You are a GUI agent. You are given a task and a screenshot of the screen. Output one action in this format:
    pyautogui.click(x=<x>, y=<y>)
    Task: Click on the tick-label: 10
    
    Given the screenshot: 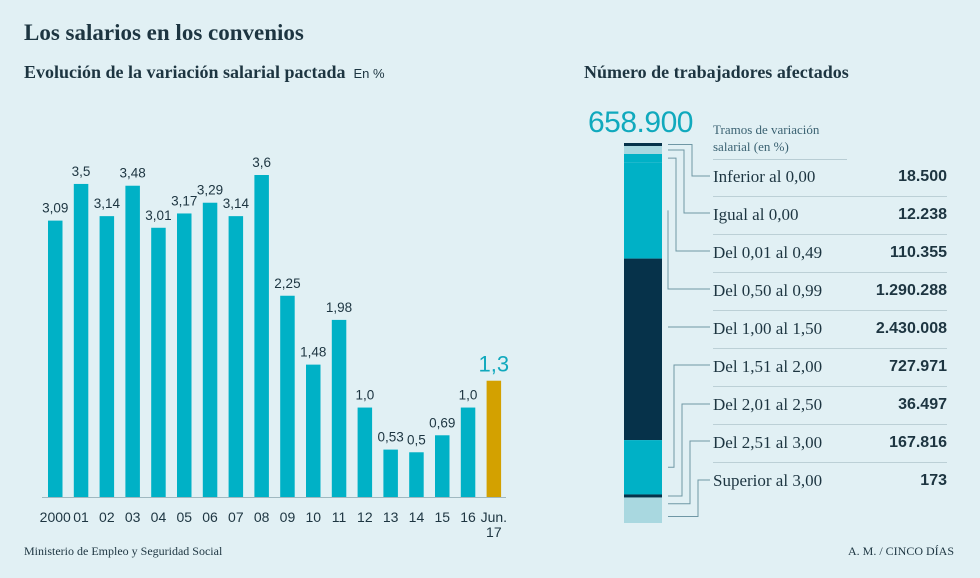 What is the action you would take?
    pyautogui.click(x=313, y=517)
    